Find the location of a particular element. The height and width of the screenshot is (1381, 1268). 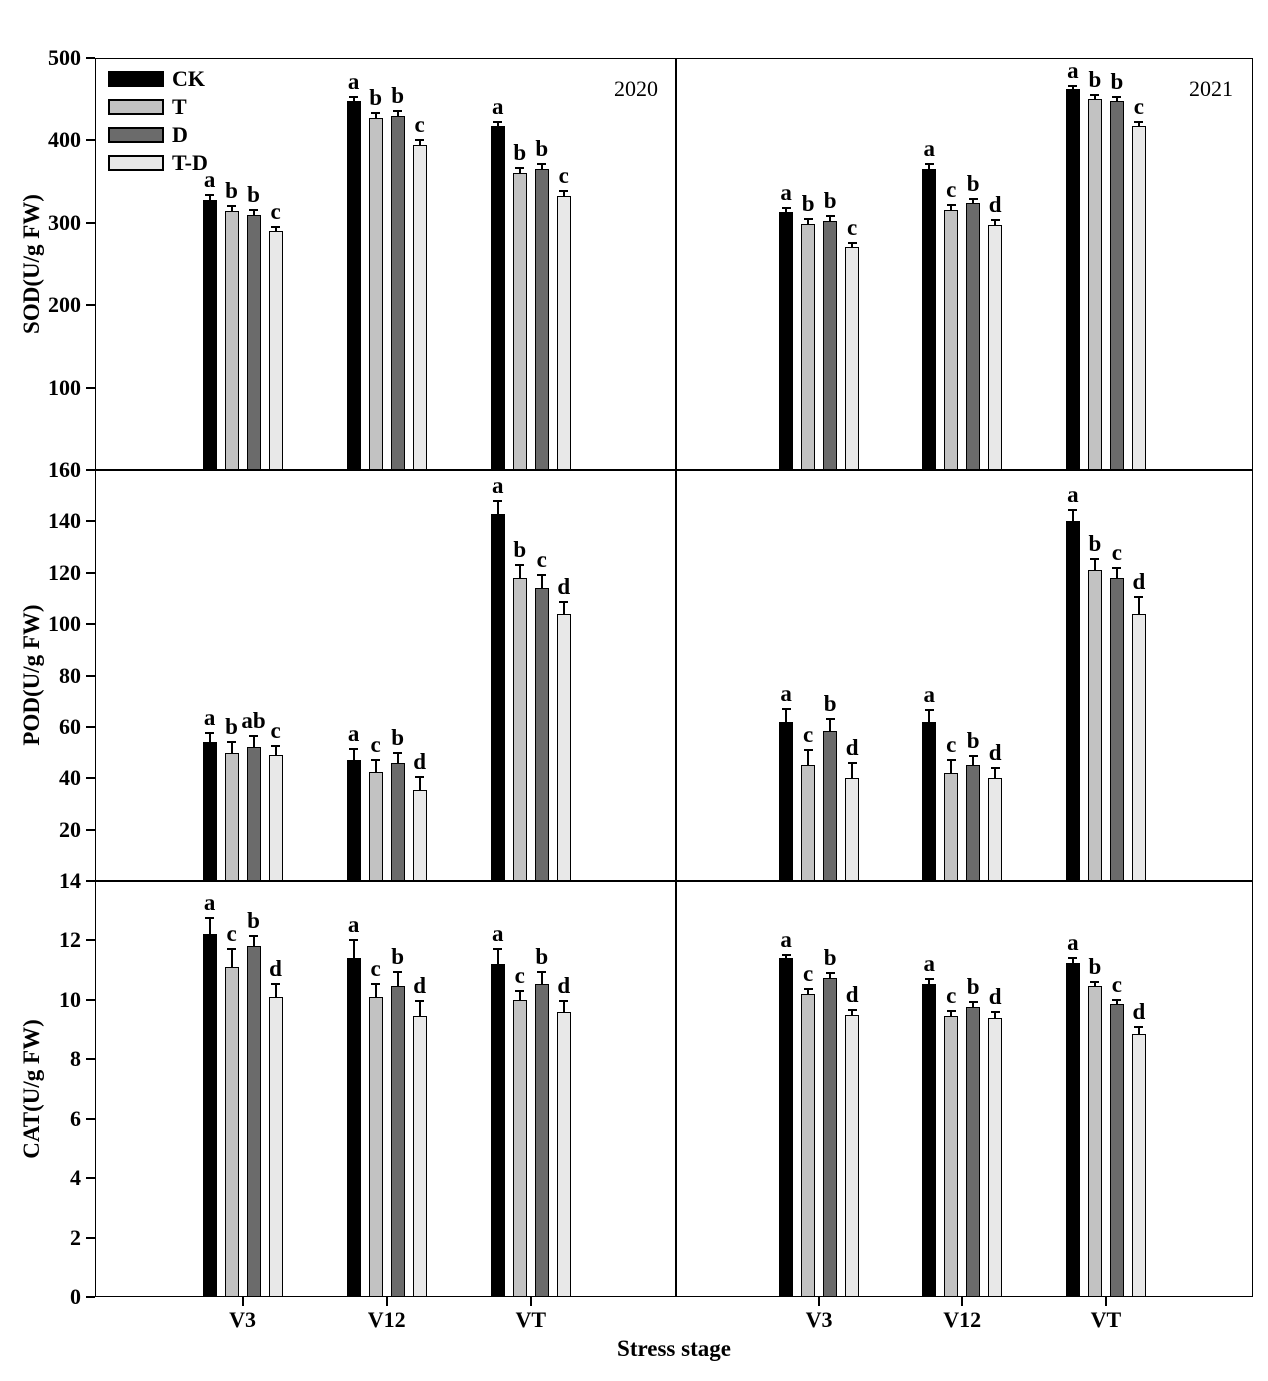

chart-panel-cat-2021 is located at coordinates (964, 1089).